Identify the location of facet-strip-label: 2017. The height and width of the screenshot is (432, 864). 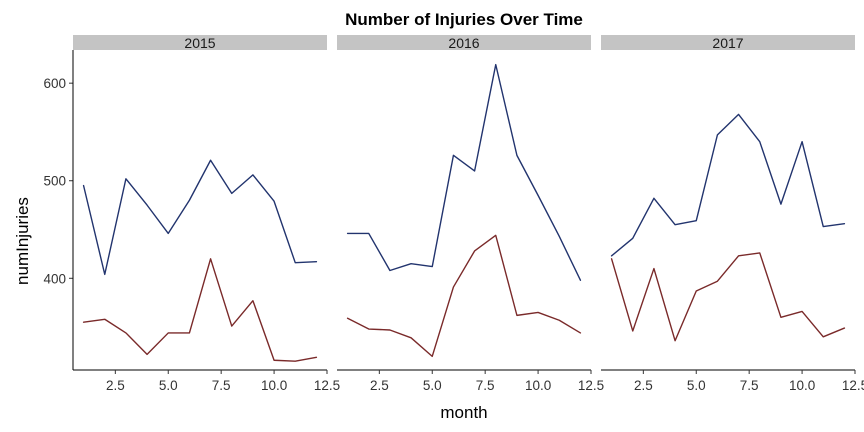
(727, 43).